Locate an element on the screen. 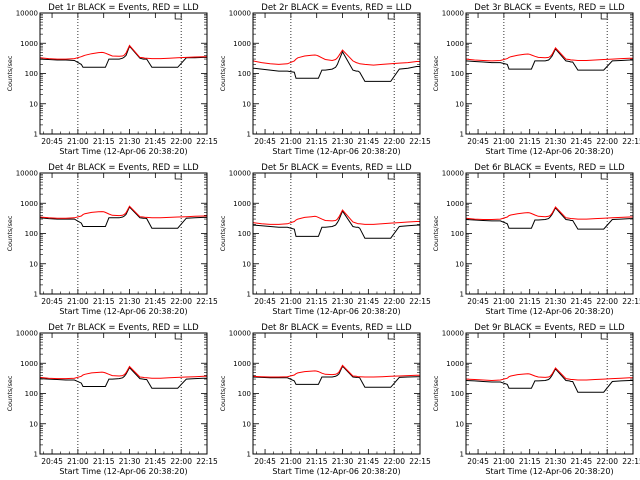  y-tick-label: 10000 is located at coordinates (453, 174).